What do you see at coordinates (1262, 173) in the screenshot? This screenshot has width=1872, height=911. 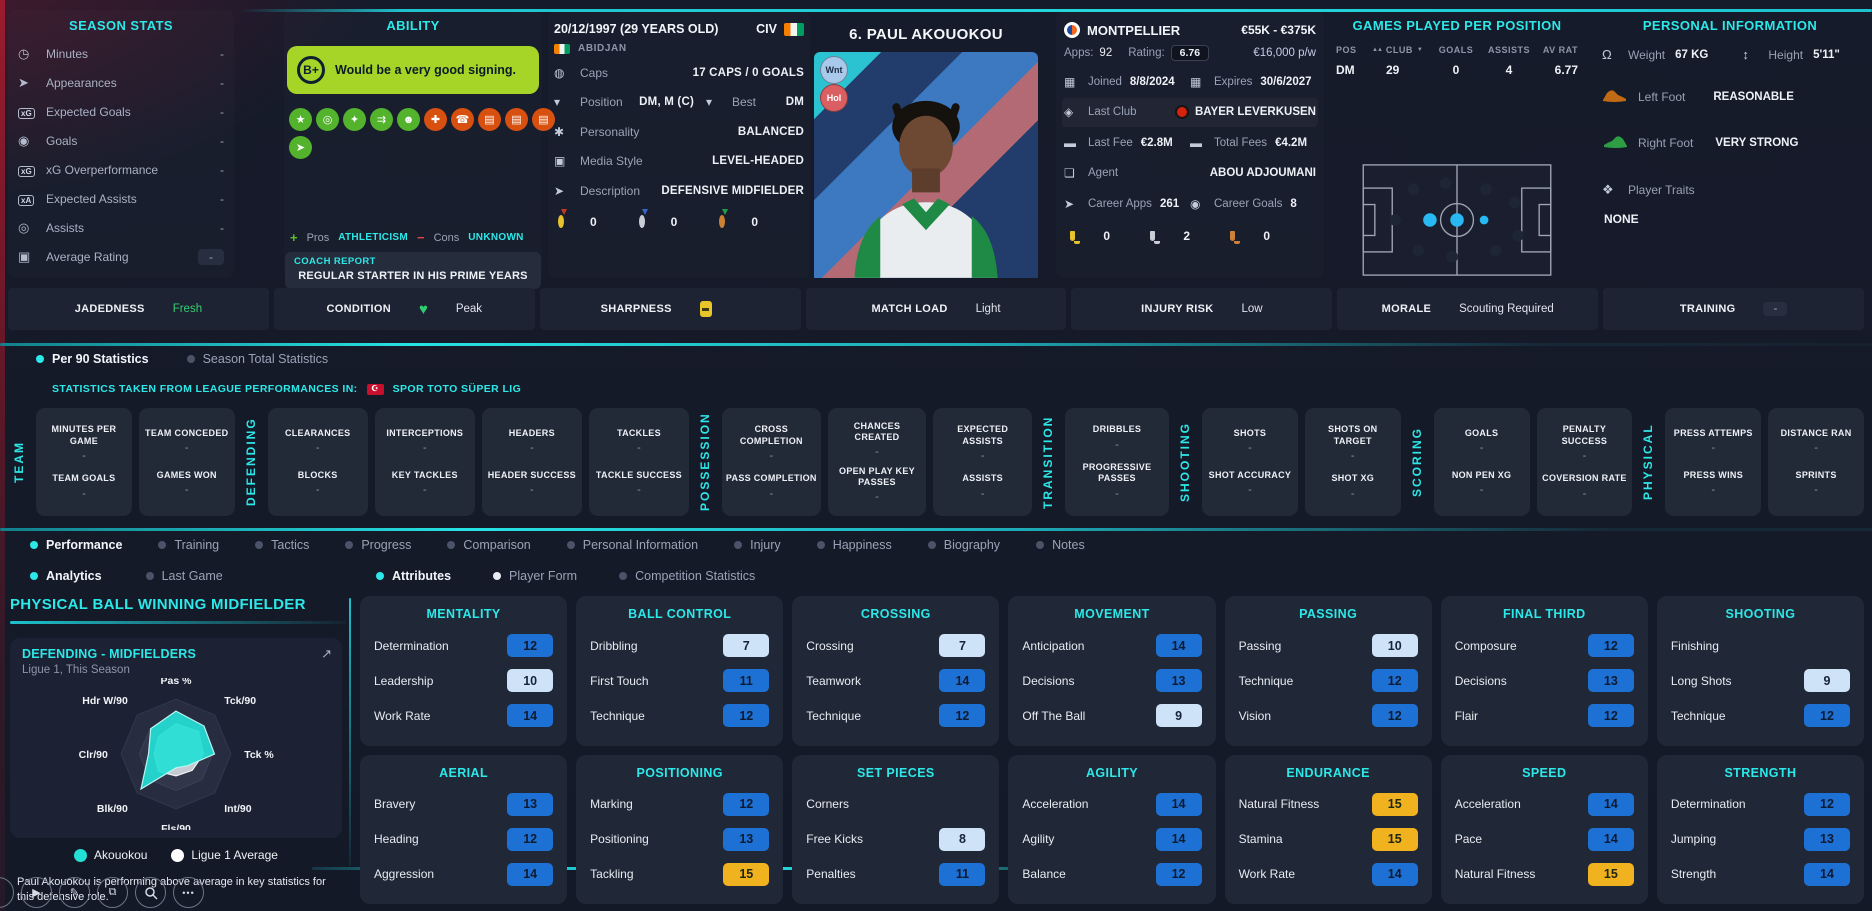 I see `agent-name: ABOU ADJOUMANI` at bounding box center [1262, 173].